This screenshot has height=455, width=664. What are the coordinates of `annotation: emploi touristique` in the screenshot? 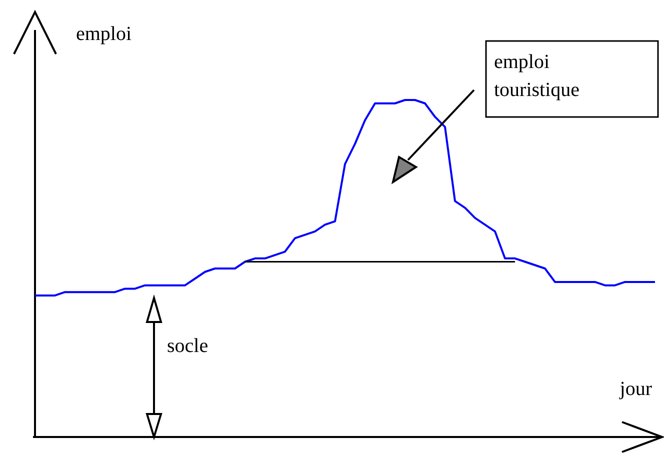 It's located at (537, 76).